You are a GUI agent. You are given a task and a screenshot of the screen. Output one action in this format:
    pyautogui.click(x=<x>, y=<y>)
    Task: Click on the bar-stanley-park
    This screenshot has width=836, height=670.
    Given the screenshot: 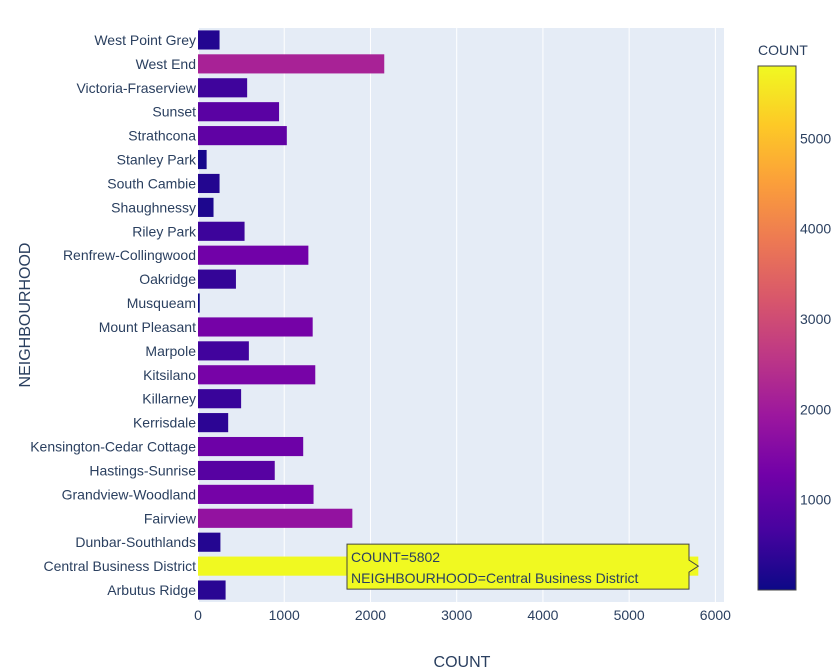 What is the action you would take?
    pyautogui.click(x=202, y=159)
    